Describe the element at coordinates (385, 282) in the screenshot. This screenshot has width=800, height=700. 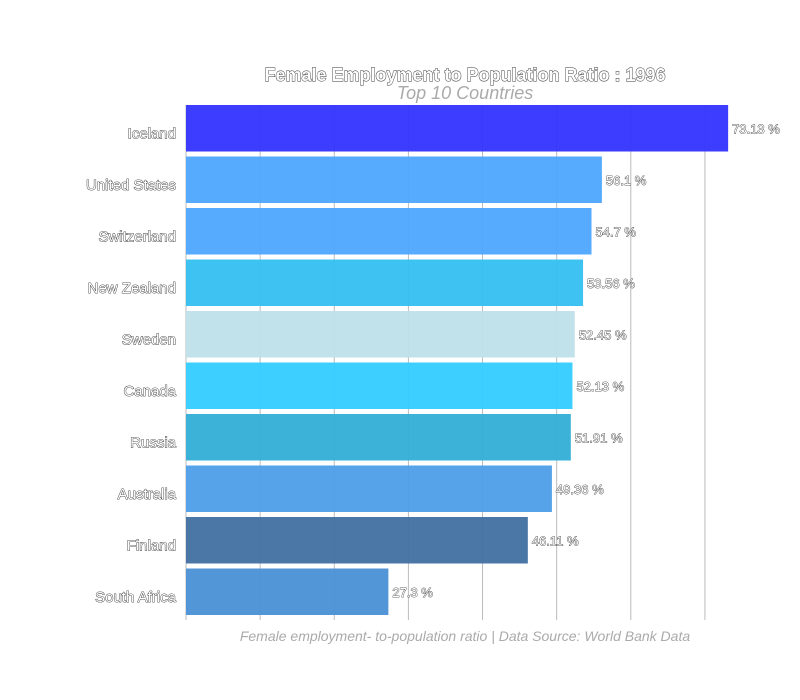
I see `bar-new-zealand` at that location.